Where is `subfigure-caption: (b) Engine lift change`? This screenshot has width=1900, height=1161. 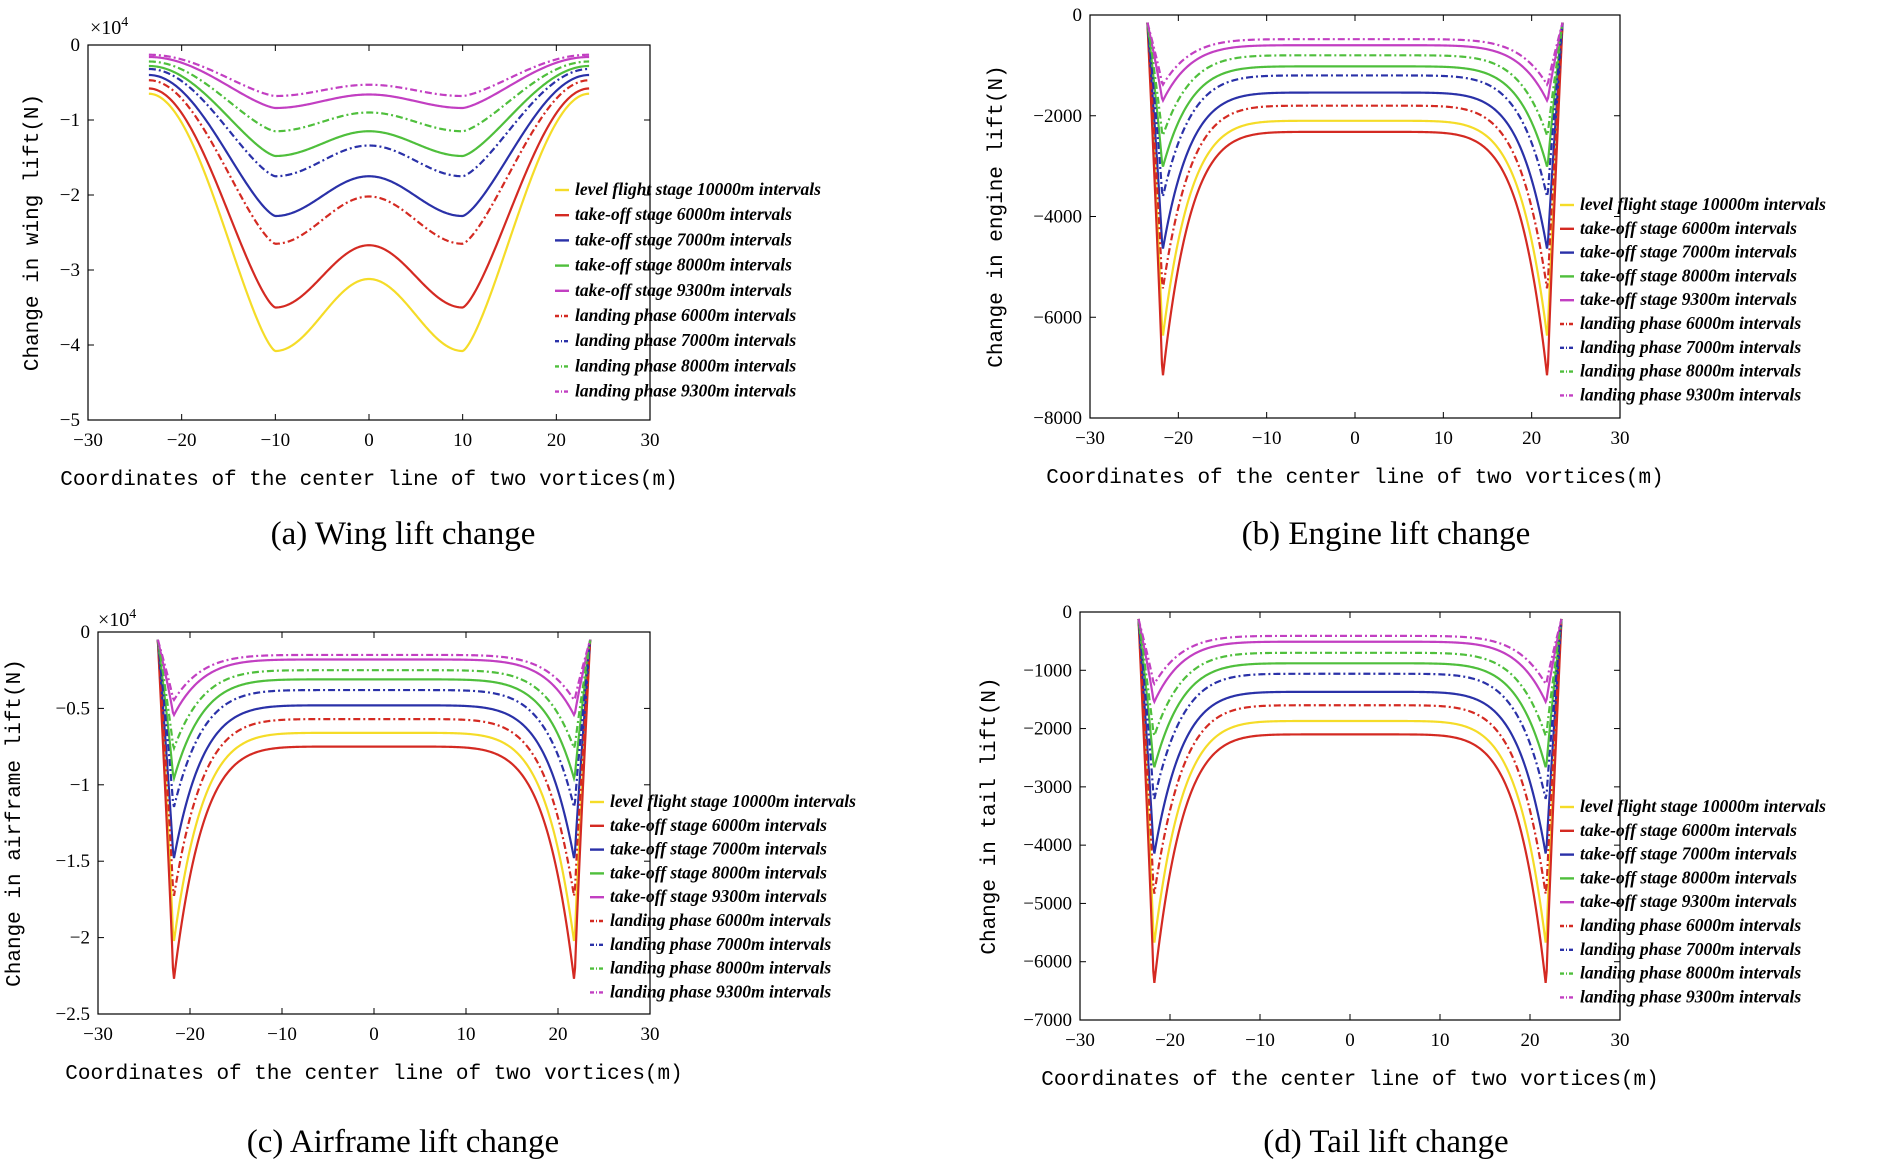 subfigure-caption: (b) Engine lift change is located at coordinates (1386, 534).